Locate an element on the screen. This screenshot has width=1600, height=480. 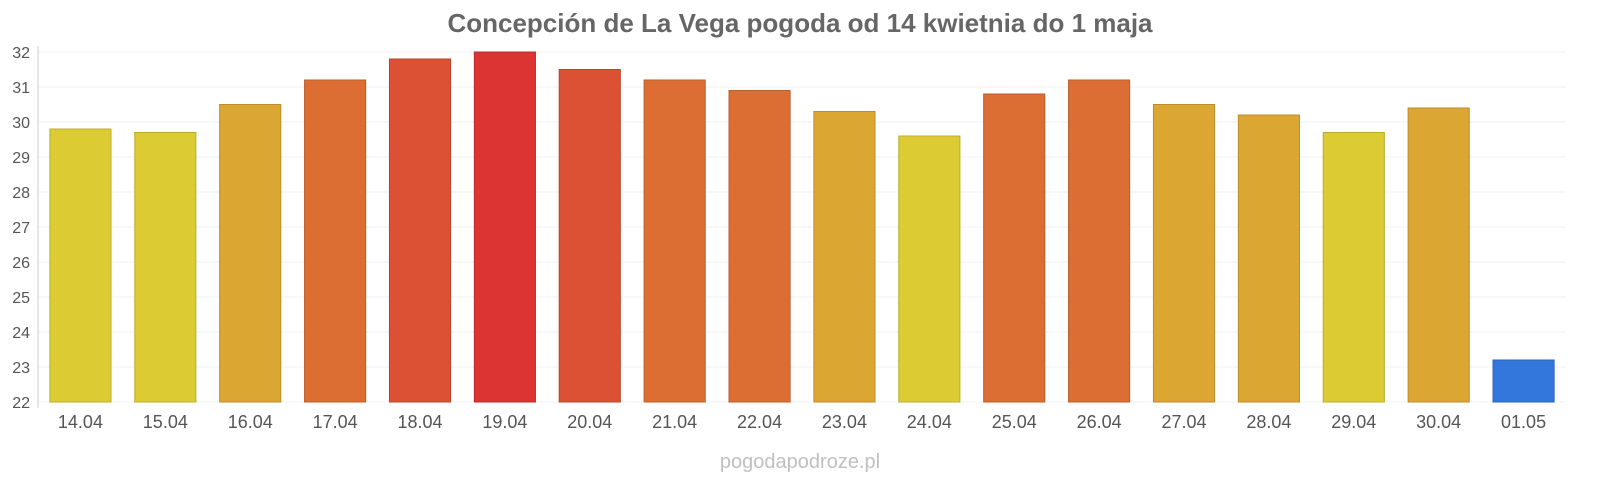
x-tick-label: 16.04 is located at coordinates (250, 422).